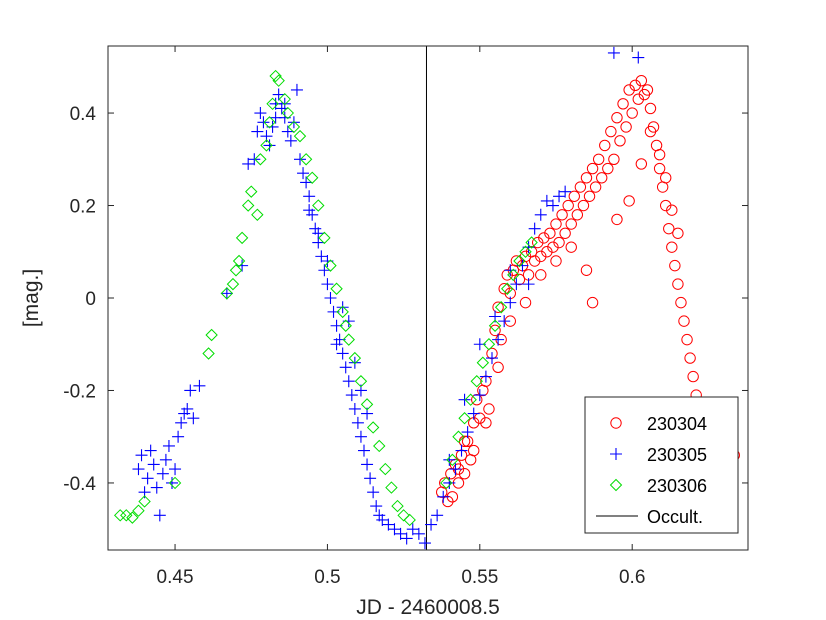 This screenshot has height=620, width=826. I want to click on legend-label-230305: 230305, so click(677, 455).